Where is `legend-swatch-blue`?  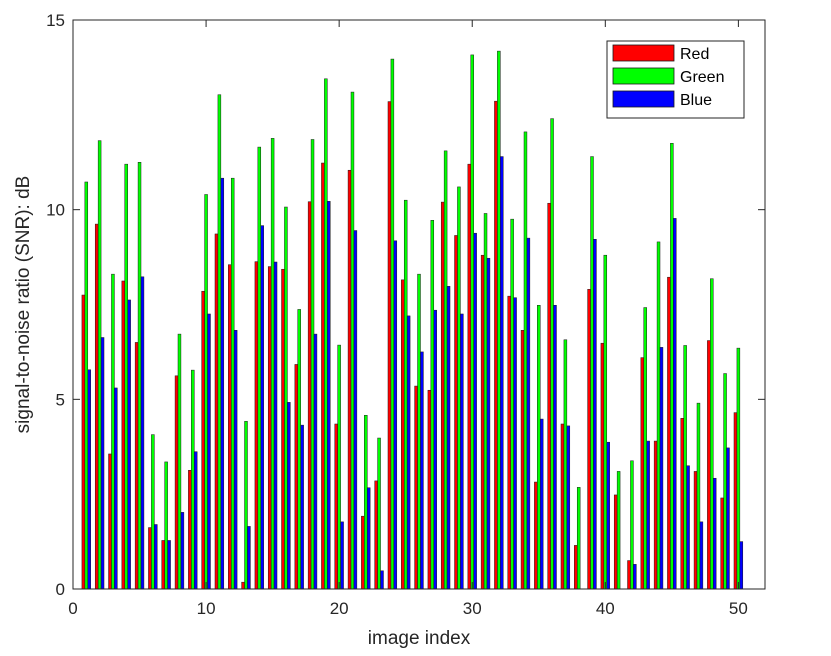 legend-swatch-blue is located at coordinates (643, 99).